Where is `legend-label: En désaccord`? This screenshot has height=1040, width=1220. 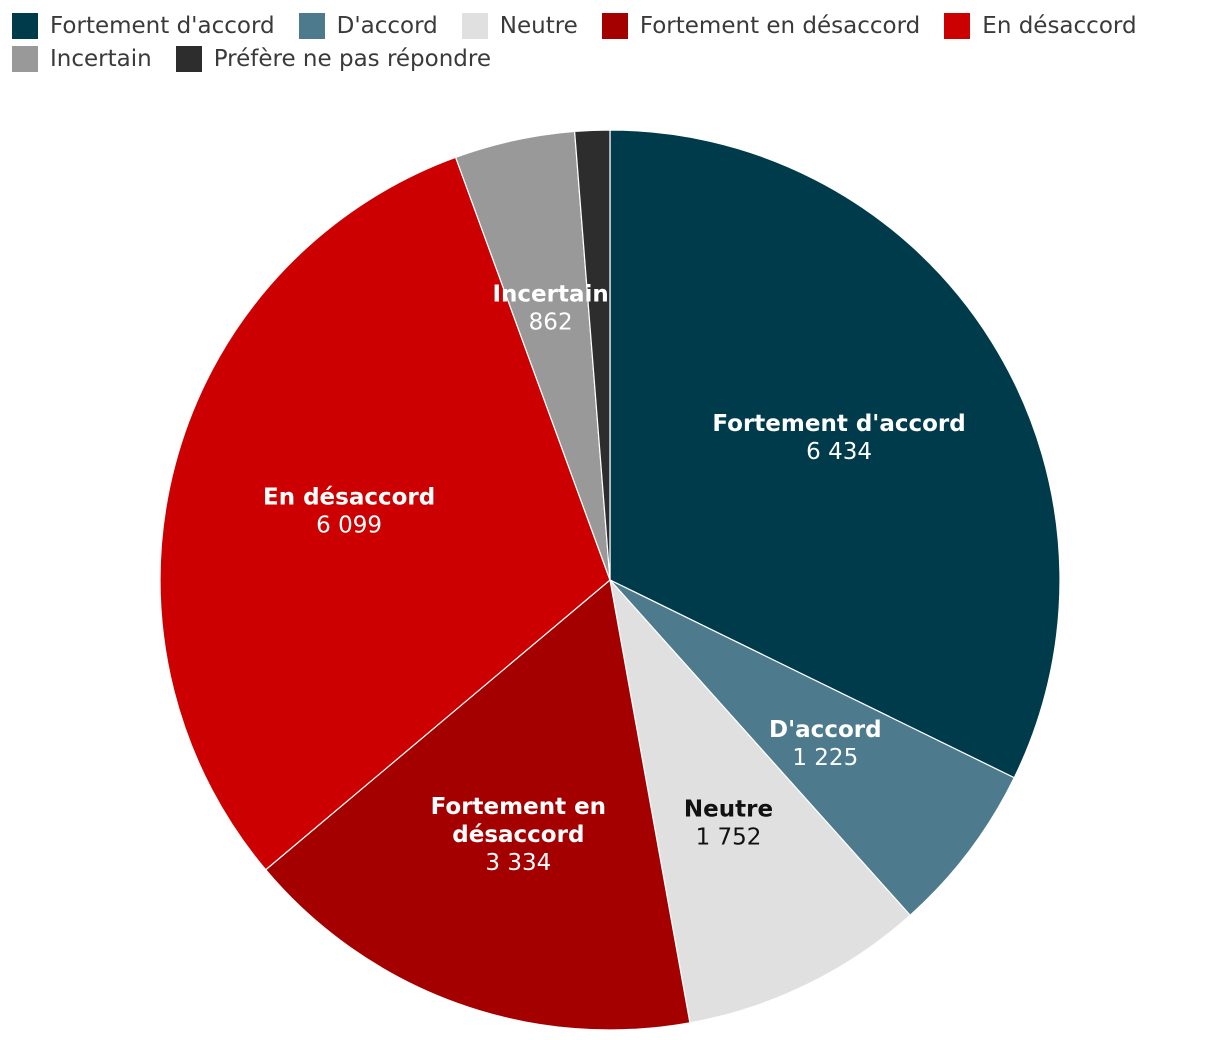
legend-label: En désaccord is located at coordinates (1059, 25).